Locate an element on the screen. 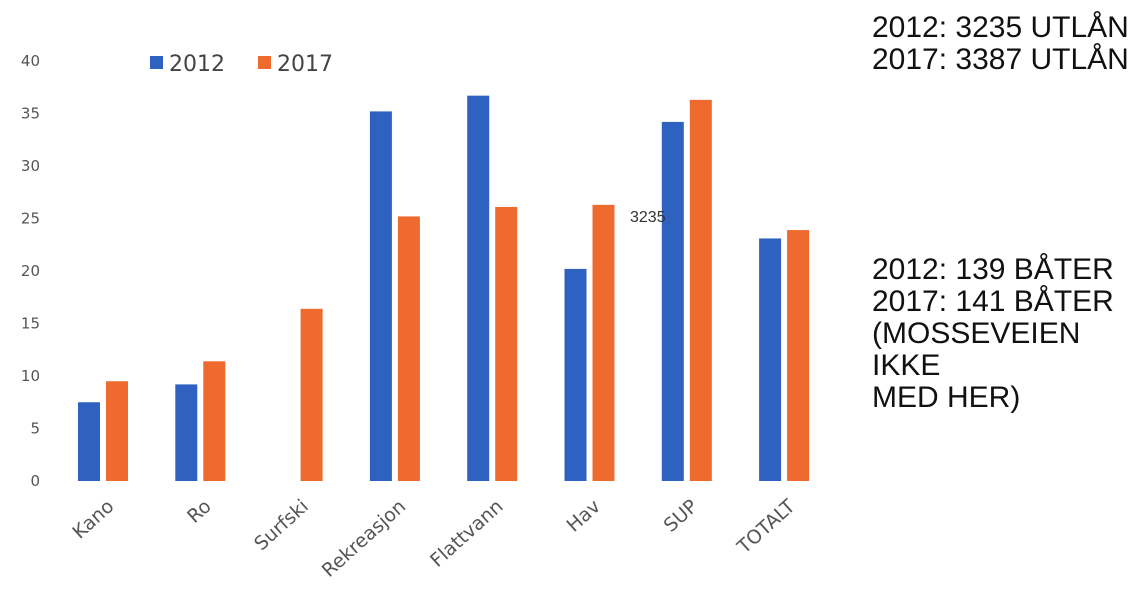 Image resolution: width=1147 pixels, height=595 pixels. x-tick-label: Rekreasjon is located at coordinates (364, 538).